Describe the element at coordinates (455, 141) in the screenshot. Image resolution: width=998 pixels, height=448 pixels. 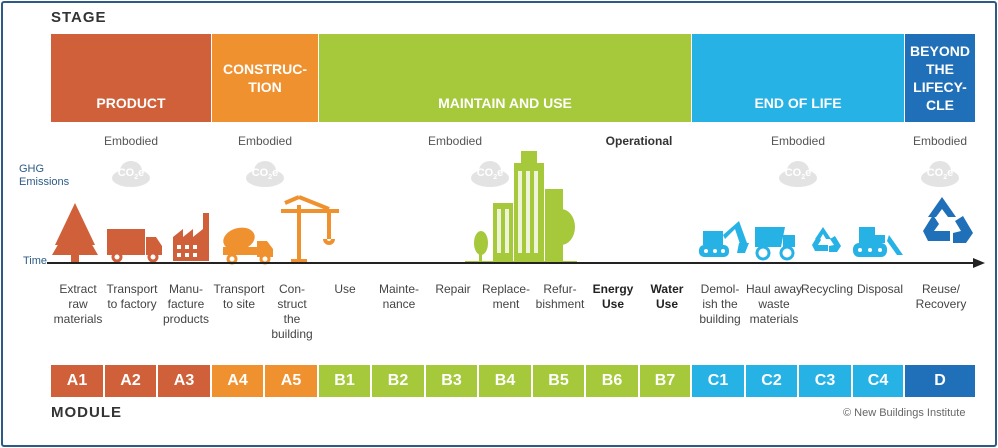
I see `emission-label-use-embodied: Embodied` at that location.